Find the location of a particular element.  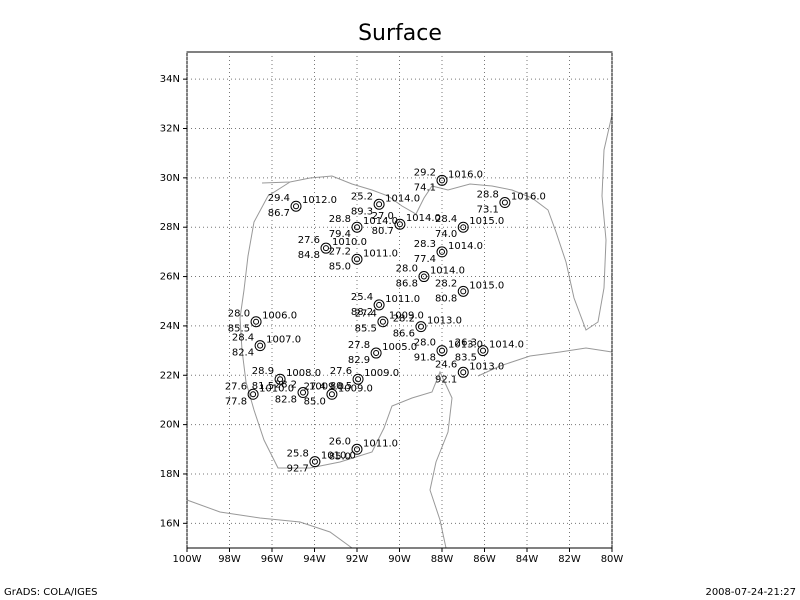

x-tick-label: 84W is located at coordinates (527, 559).